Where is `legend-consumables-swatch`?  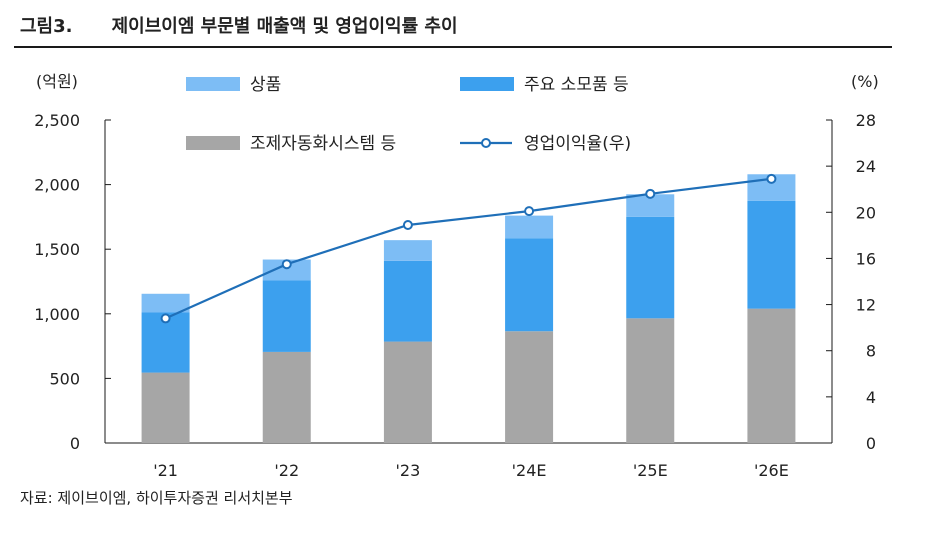 legend-consumables-swatch is located at coordinates (487, 84).